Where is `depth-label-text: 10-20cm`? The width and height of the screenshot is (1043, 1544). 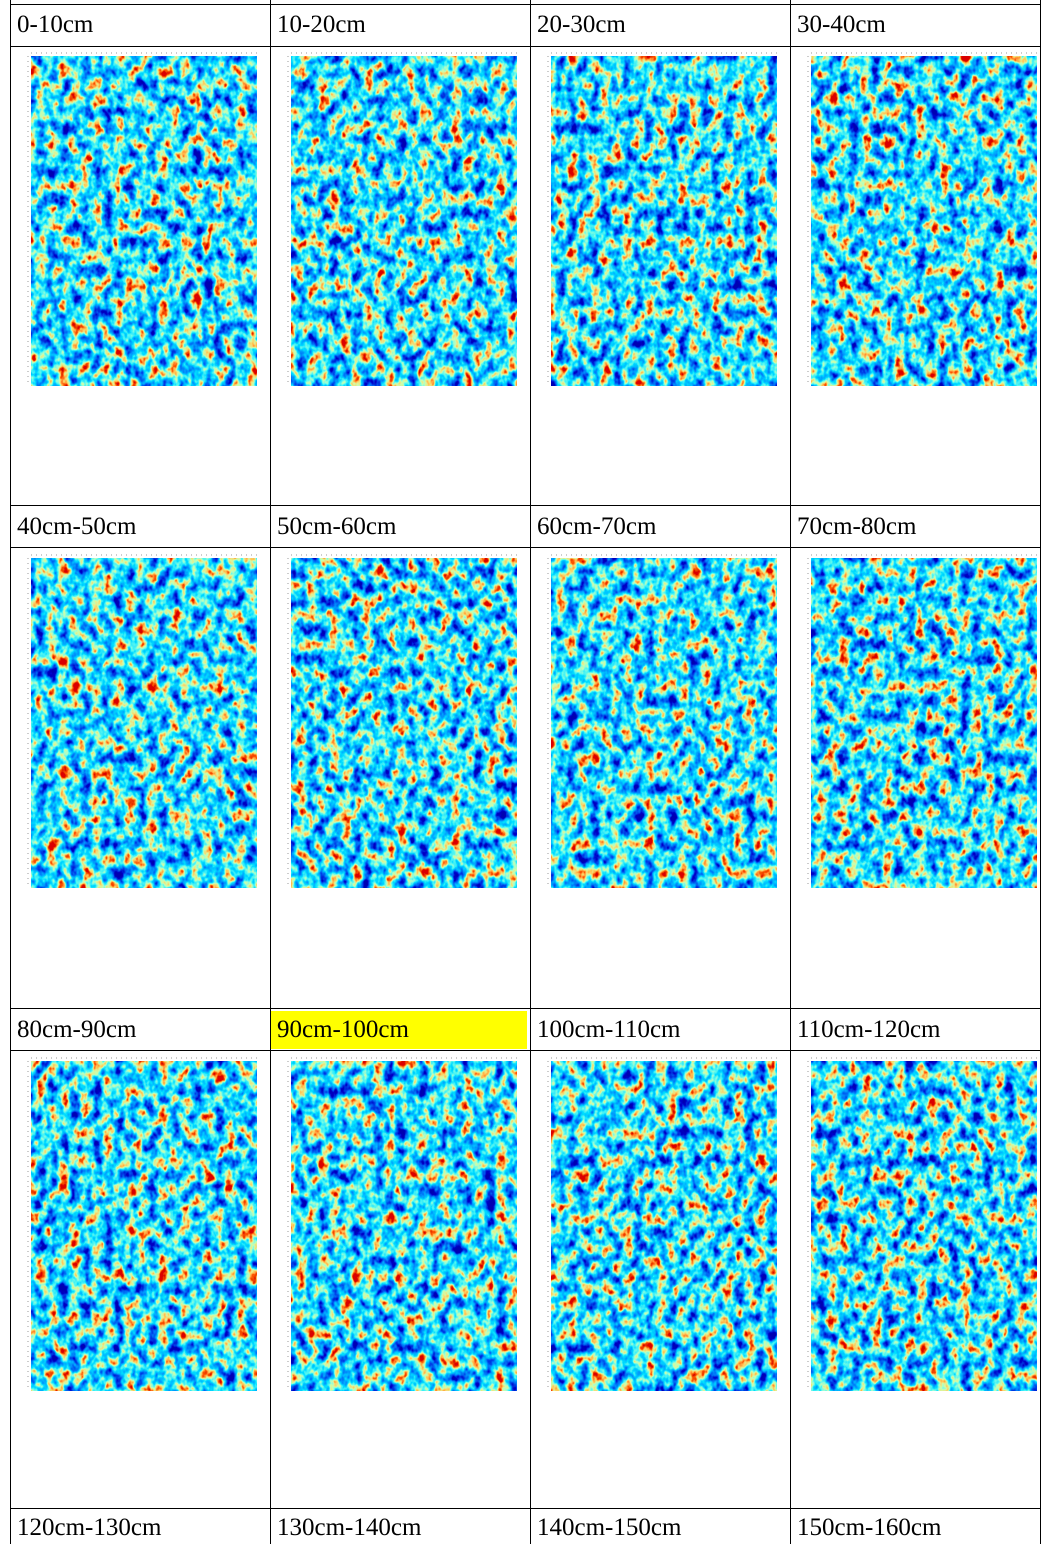
depth-label-text: 10-20cm is located at coordinates (321, 24).